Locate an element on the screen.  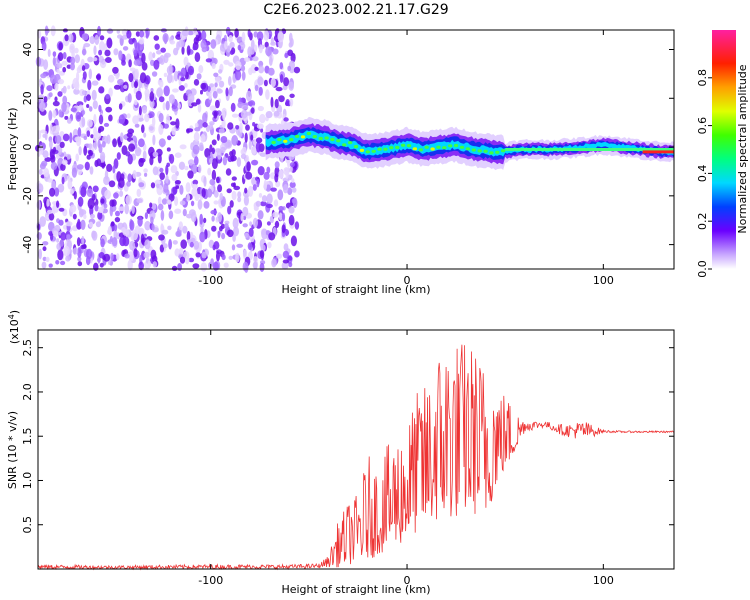
snr-ylabel: SNR (10 * v/v) is located at coordinates (12, 450).